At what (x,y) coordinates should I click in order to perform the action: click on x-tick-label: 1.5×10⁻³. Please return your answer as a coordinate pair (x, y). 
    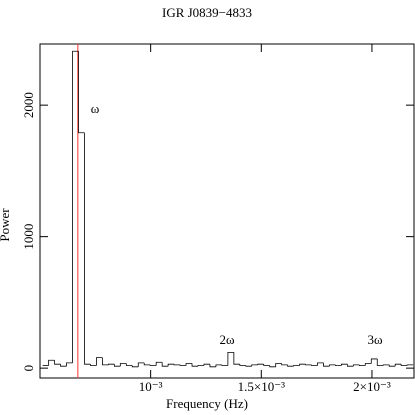
    Looking at the image, I should click on (261, 386).